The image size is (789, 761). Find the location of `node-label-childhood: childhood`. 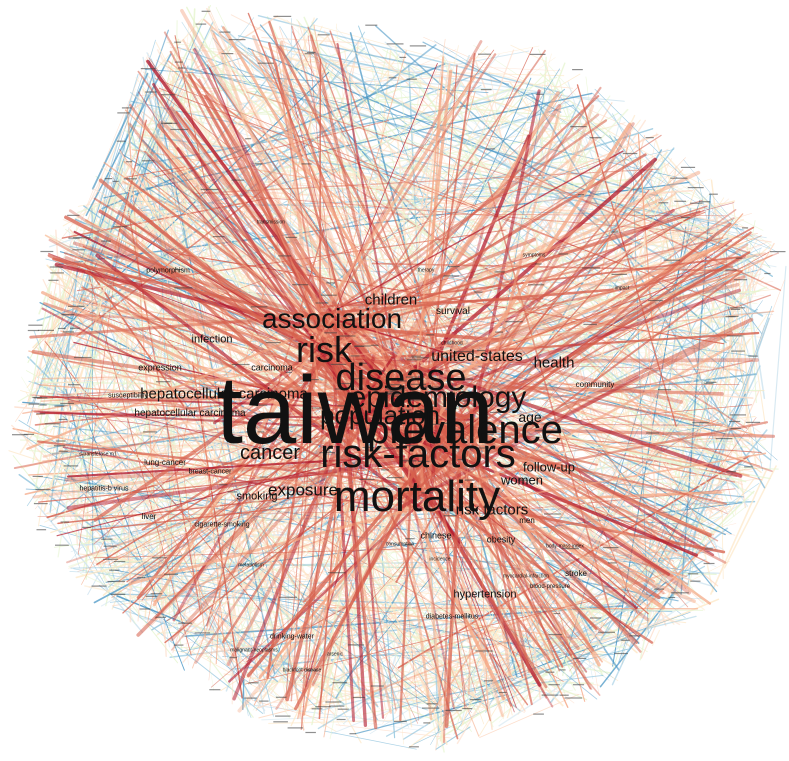

node-label-childhood: childhood is located at coordinates (452, 343).